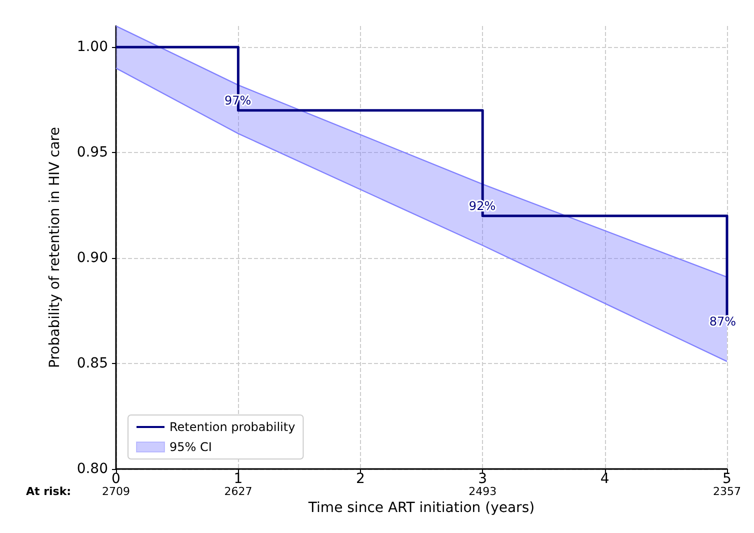 The image size is (754, 533). What do you see at coordinates (233, 427) in the screenshot?
I see `legend-label: Retention probability` at bounding box center [233, 427].